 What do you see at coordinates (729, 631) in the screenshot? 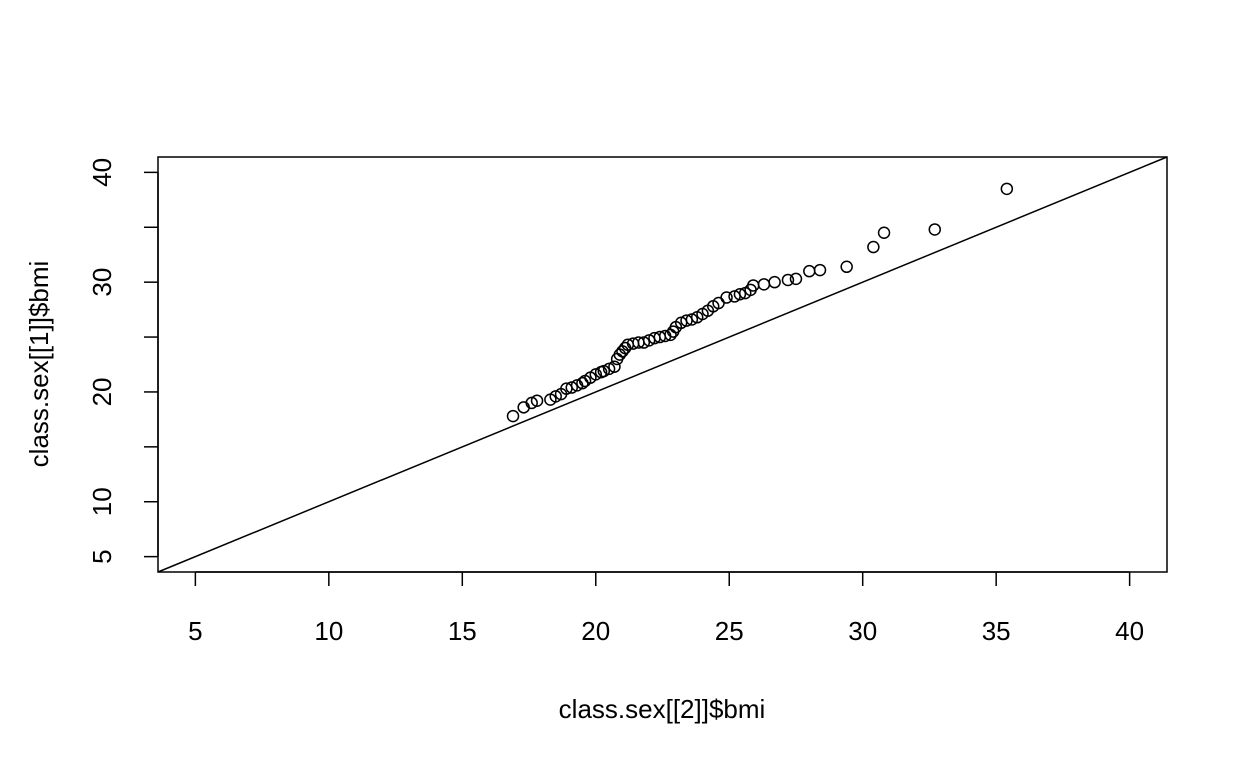
I see `x-tick-label: 25` at bounding box center [729, 631].